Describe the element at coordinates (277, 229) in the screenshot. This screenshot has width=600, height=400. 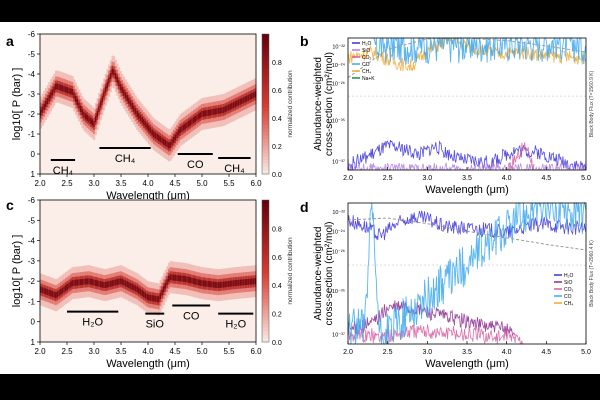
I see `colorbar-tick-label: 0.8` at that location.